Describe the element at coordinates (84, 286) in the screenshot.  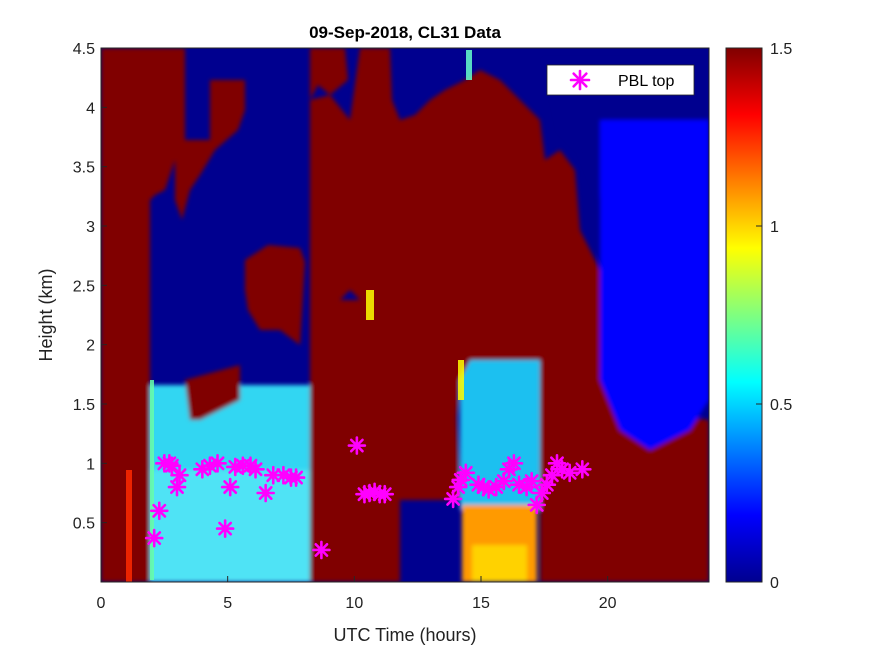
I see `y-tick-label: 2.5` at that location.